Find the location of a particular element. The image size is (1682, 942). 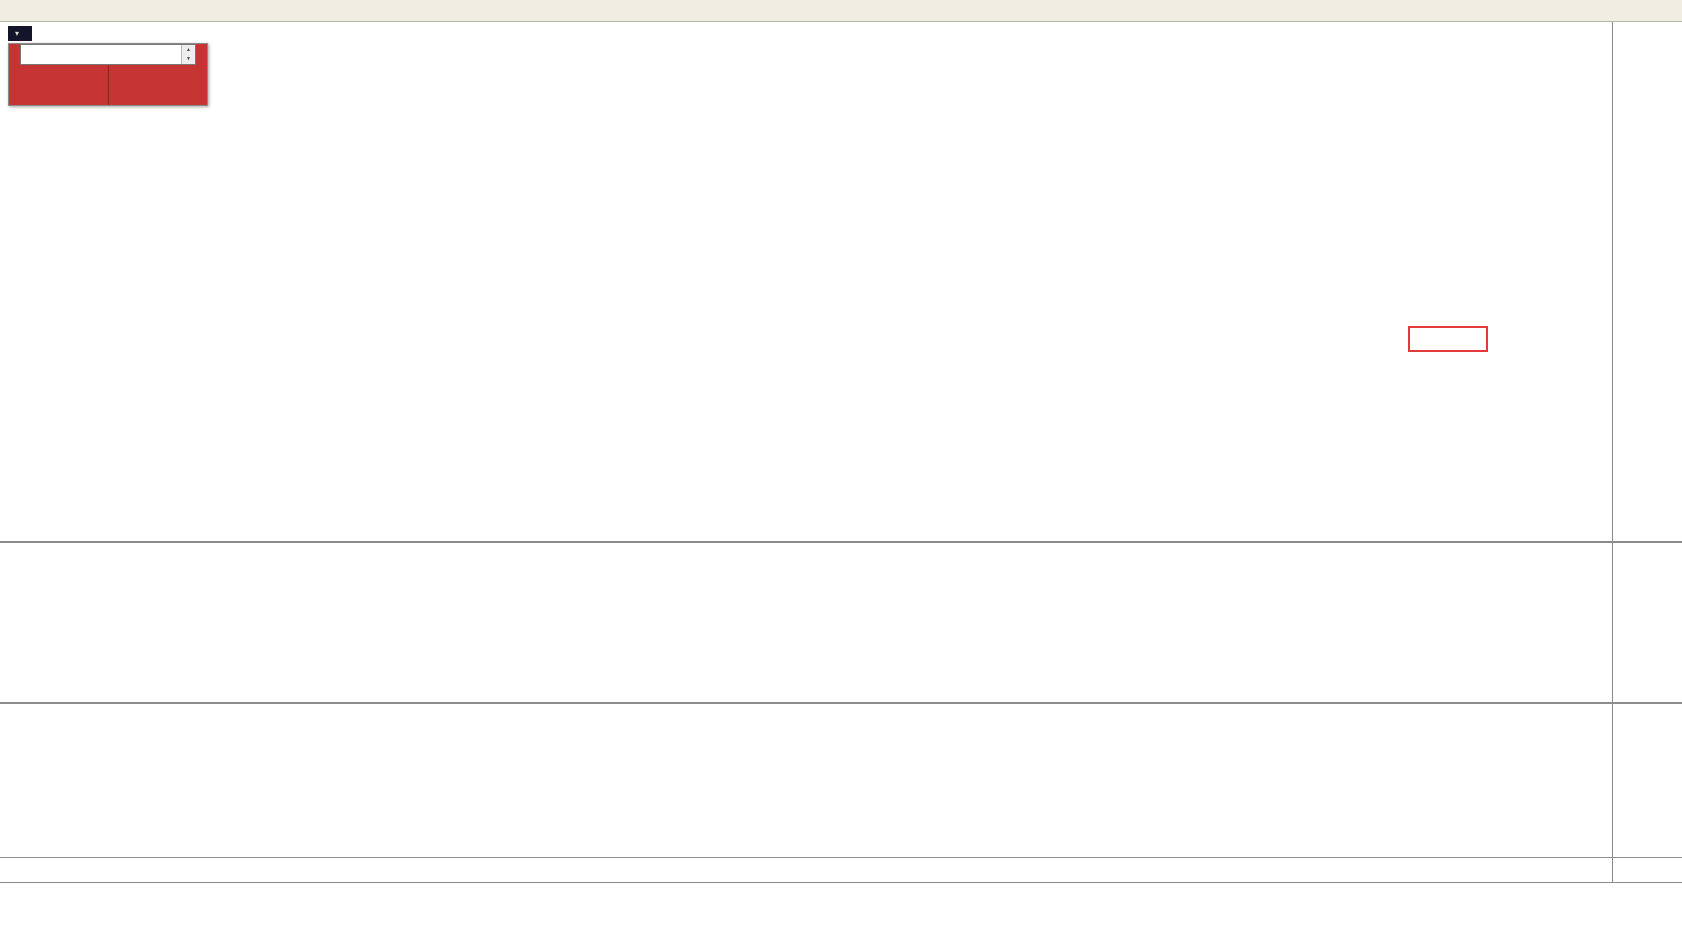

buy-button is located at coordinates (201, 54).